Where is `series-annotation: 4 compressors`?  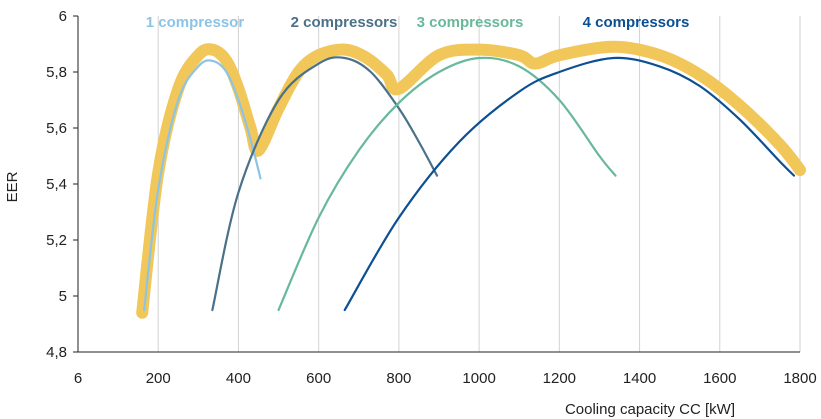 series-annotation: 4 compressors is located at coordinates (636, 22).